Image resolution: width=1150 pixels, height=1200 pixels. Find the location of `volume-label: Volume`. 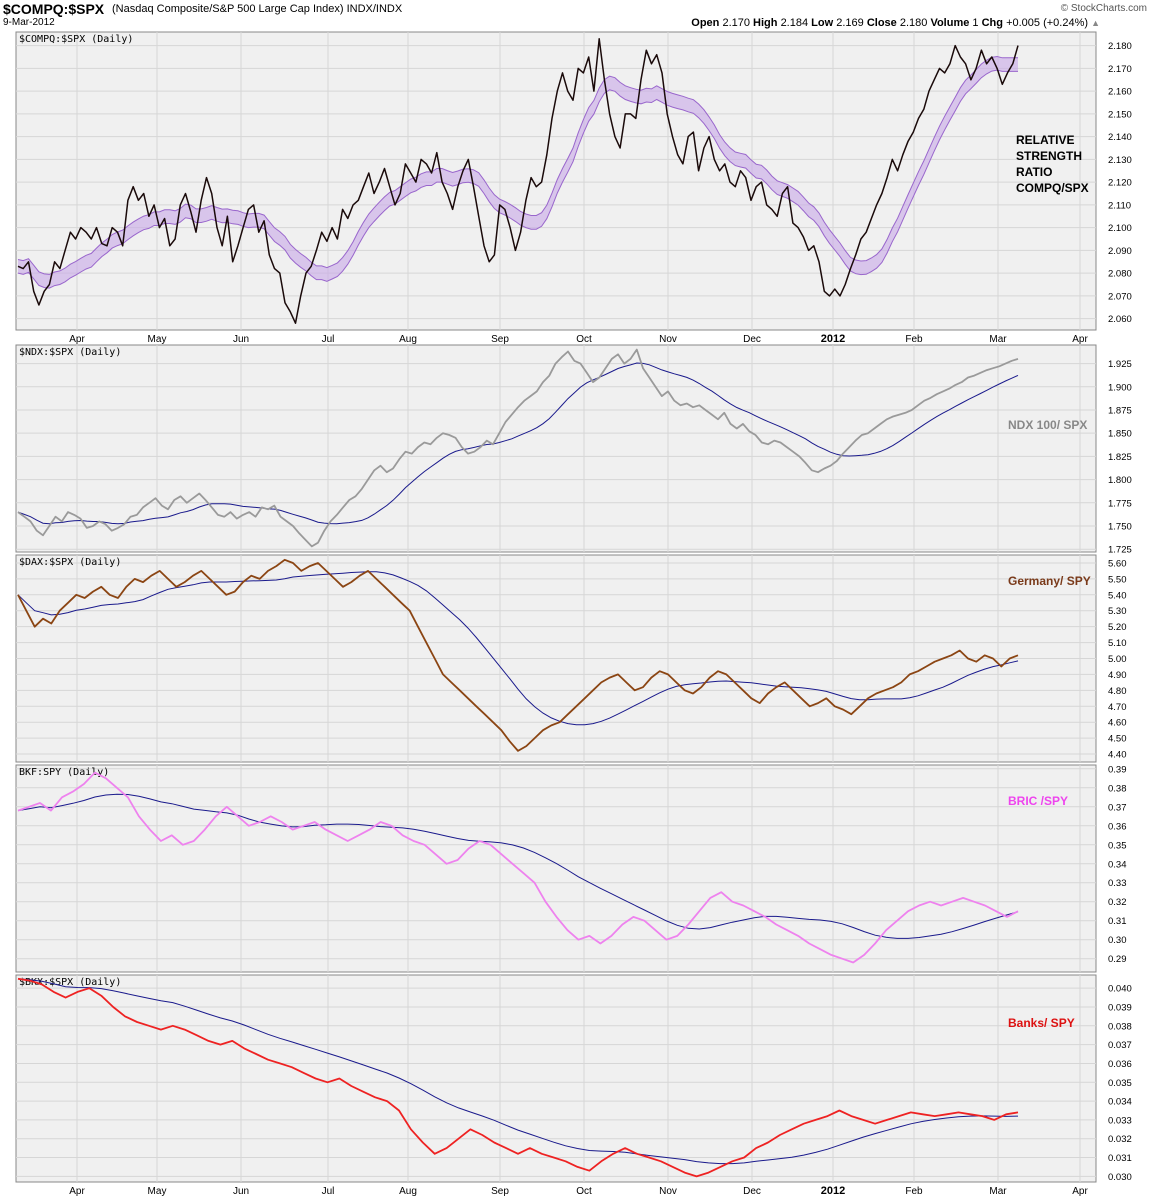

volume-label: Volume is located at coordinates (950, 23).